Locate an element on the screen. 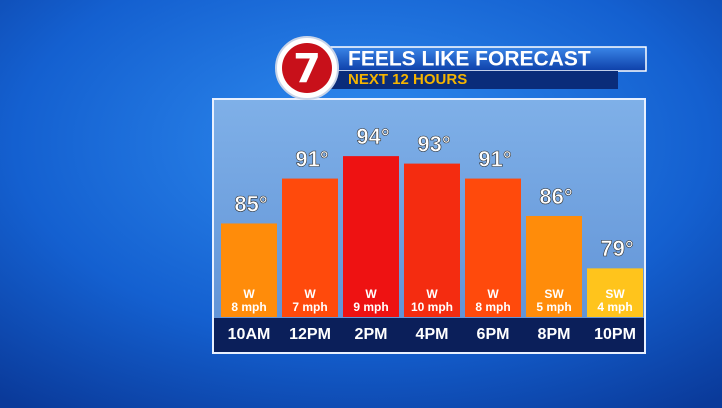  value-label: 93° is located at coordinates (433, 143).